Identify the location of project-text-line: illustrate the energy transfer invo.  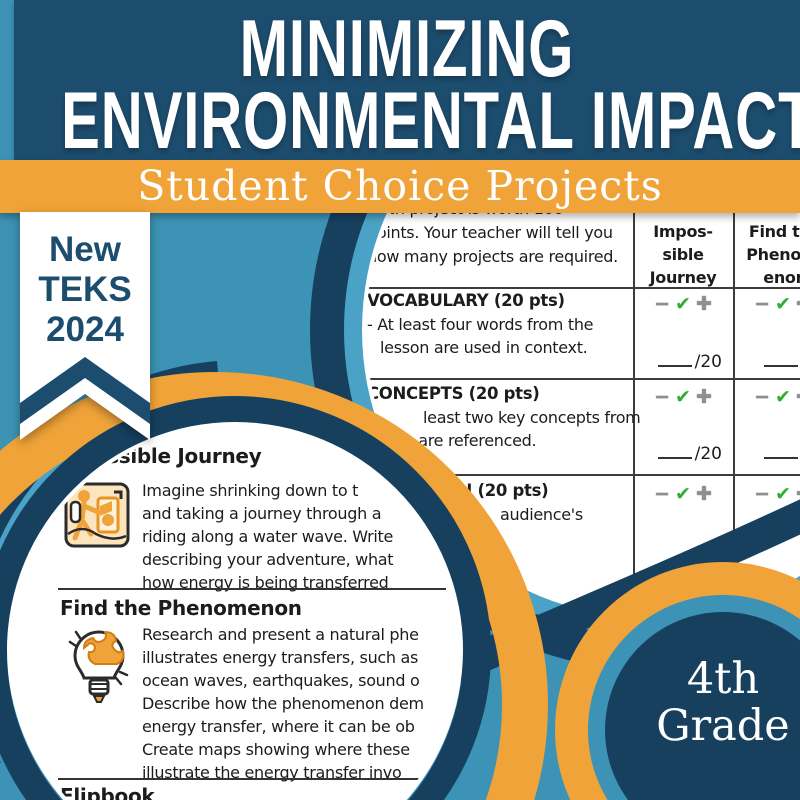
(272, 772).